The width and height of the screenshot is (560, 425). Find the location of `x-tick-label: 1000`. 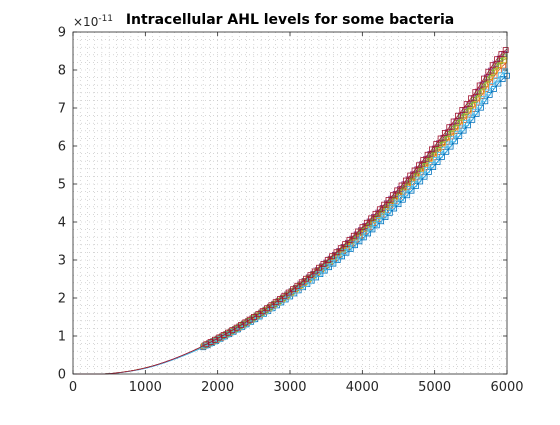

x-tick-label: 1000 is located at coordinates (145, 387).